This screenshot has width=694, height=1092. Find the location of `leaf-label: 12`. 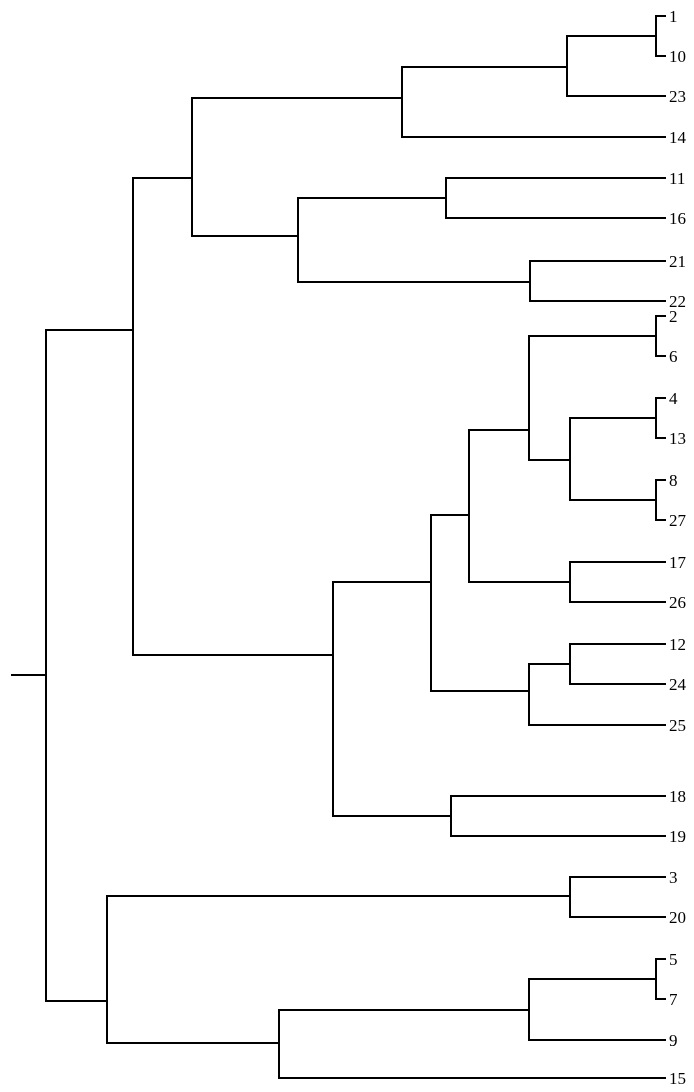

leaf-label: 12 is located at coordinates (677, 644).